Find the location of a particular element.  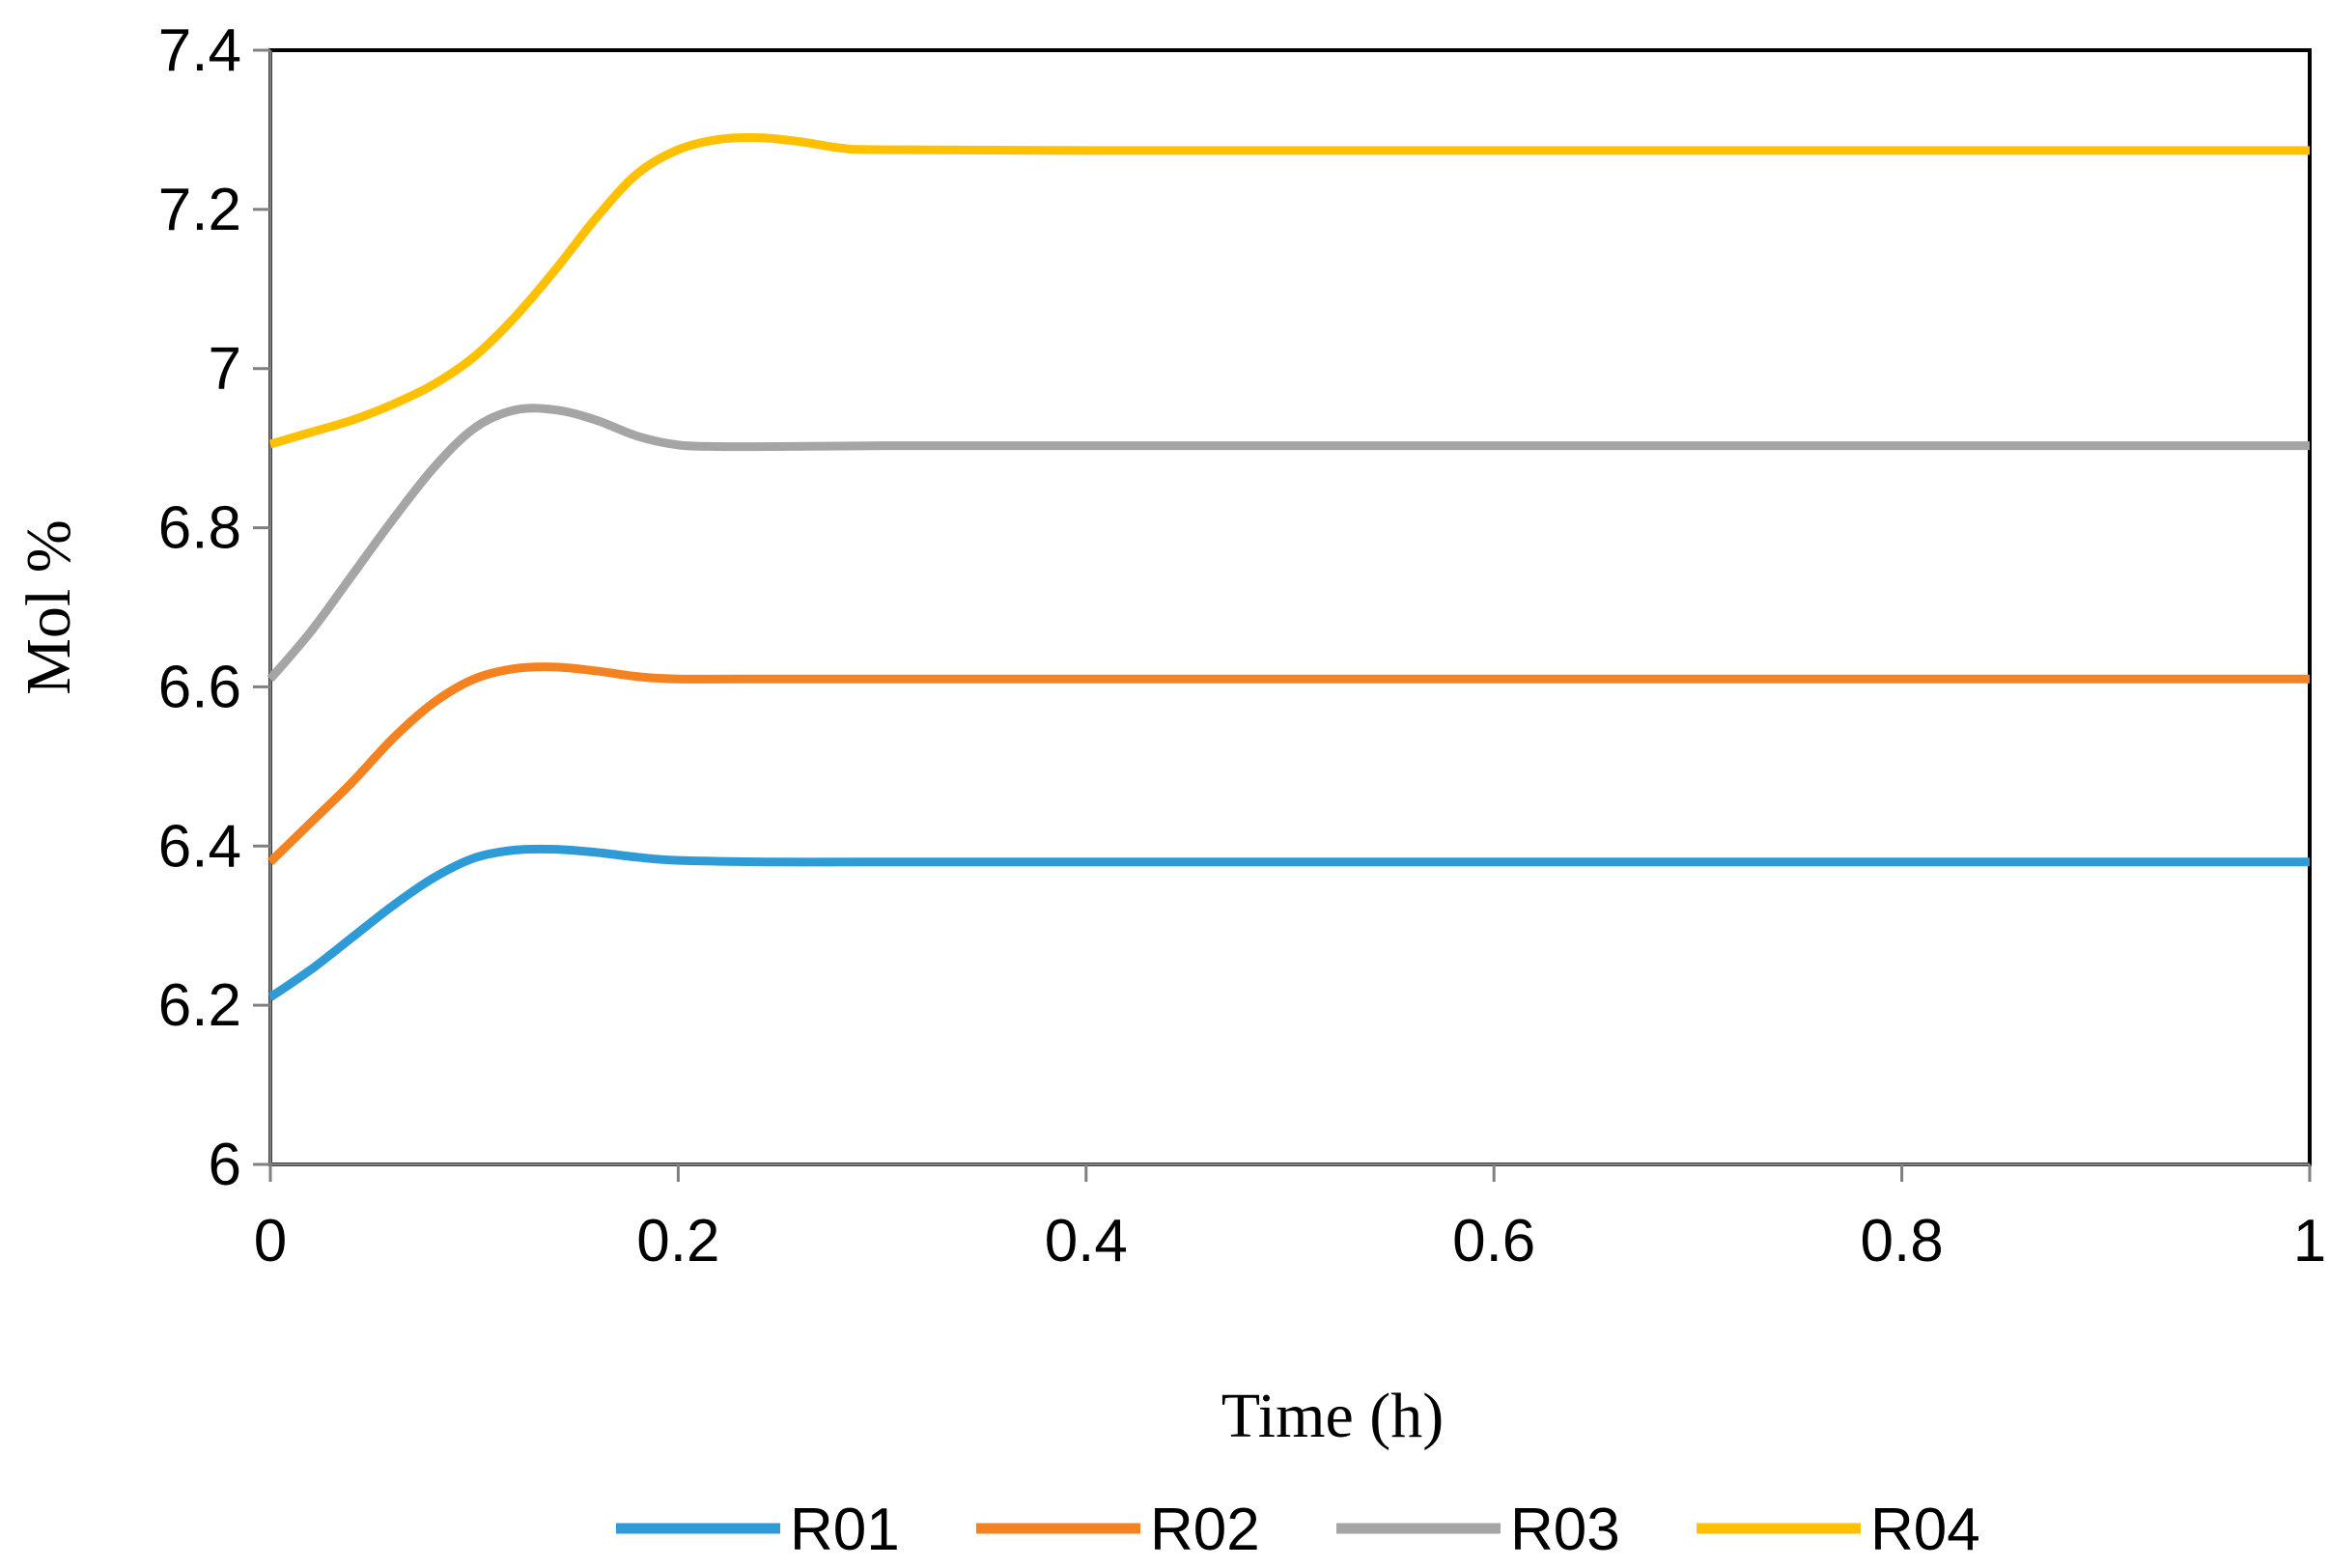

legend-label-r02: R02 is located at coordinates (1205, 1530).